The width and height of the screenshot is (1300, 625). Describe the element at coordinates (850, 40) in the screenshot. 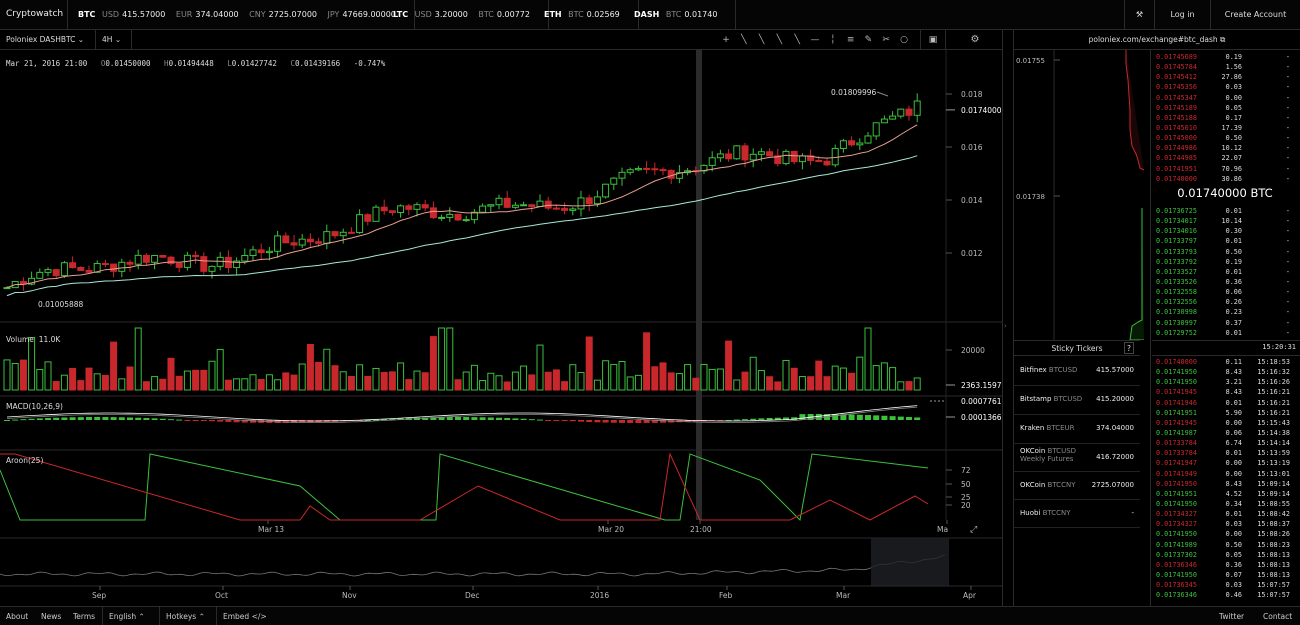

I see `drawing-tool-icon: ≡` at that location.